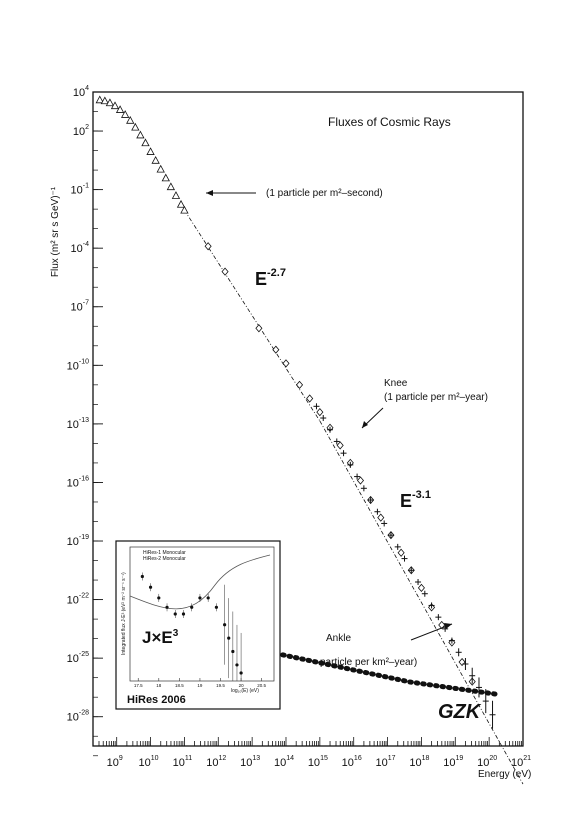 Image resolution: width=581 pixels, height=824 pixels. What do you see at coordinates (200, 685) in the screenshot?
I see `inset-x-tick-label: 19` at bounding box center [200, 685].